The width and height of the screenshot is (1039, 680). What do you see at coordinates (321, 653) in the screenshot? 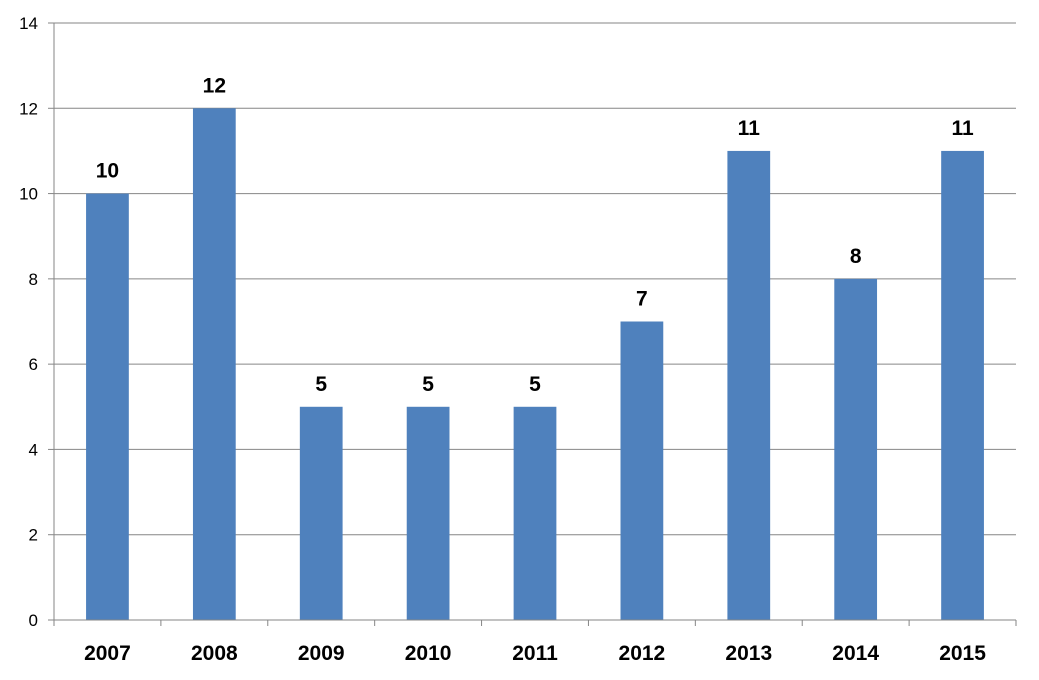
I see `x-tick-label: 2009` at bounding box center [321, 653].